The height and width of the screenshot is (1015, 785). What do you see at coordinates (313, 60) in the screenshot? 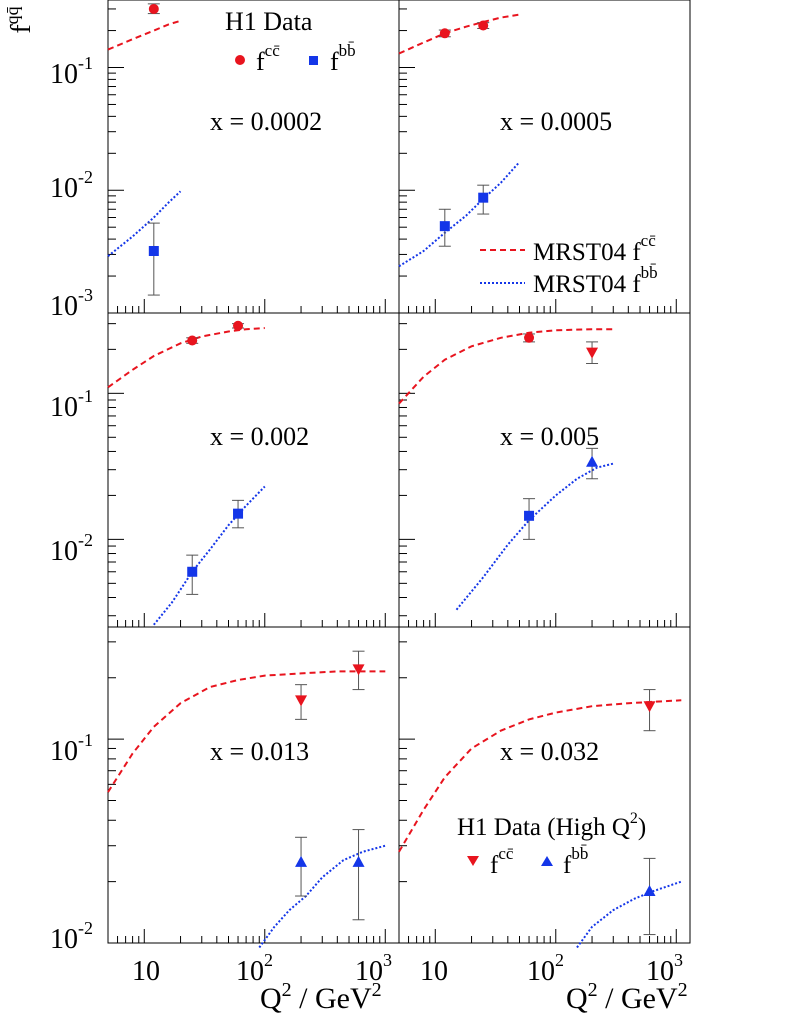
I see `legend-bb-marker` at bounding box center [313, 60].